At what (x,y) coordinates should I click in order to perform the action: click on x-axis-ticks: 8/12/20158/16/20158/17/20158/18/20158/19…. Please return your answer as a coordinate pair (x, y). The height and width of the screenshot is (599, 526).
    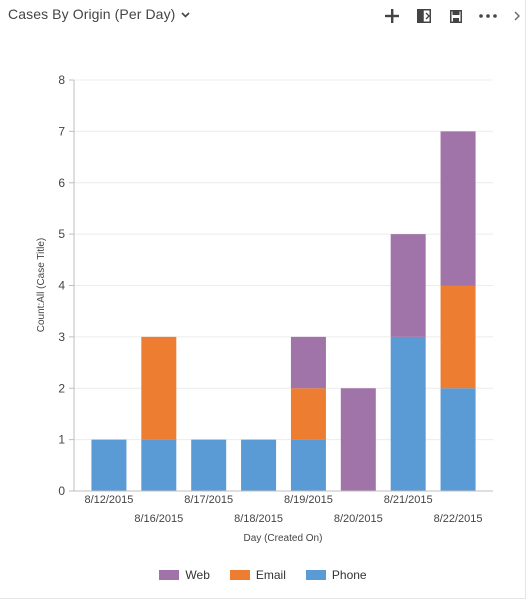
    Looking at the image, I should click on (283, 509).